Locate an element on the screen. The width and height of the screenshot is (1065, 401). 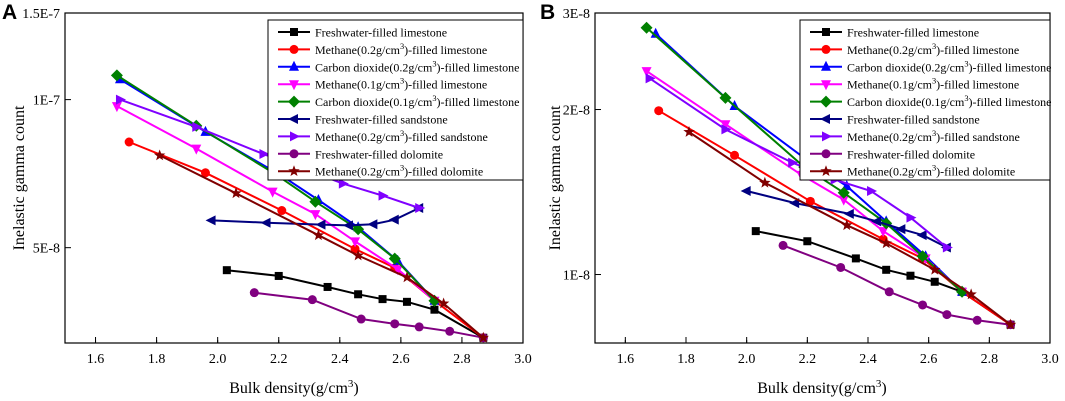
x-tick-label: 1.6 is located at coordinates (96, 359).